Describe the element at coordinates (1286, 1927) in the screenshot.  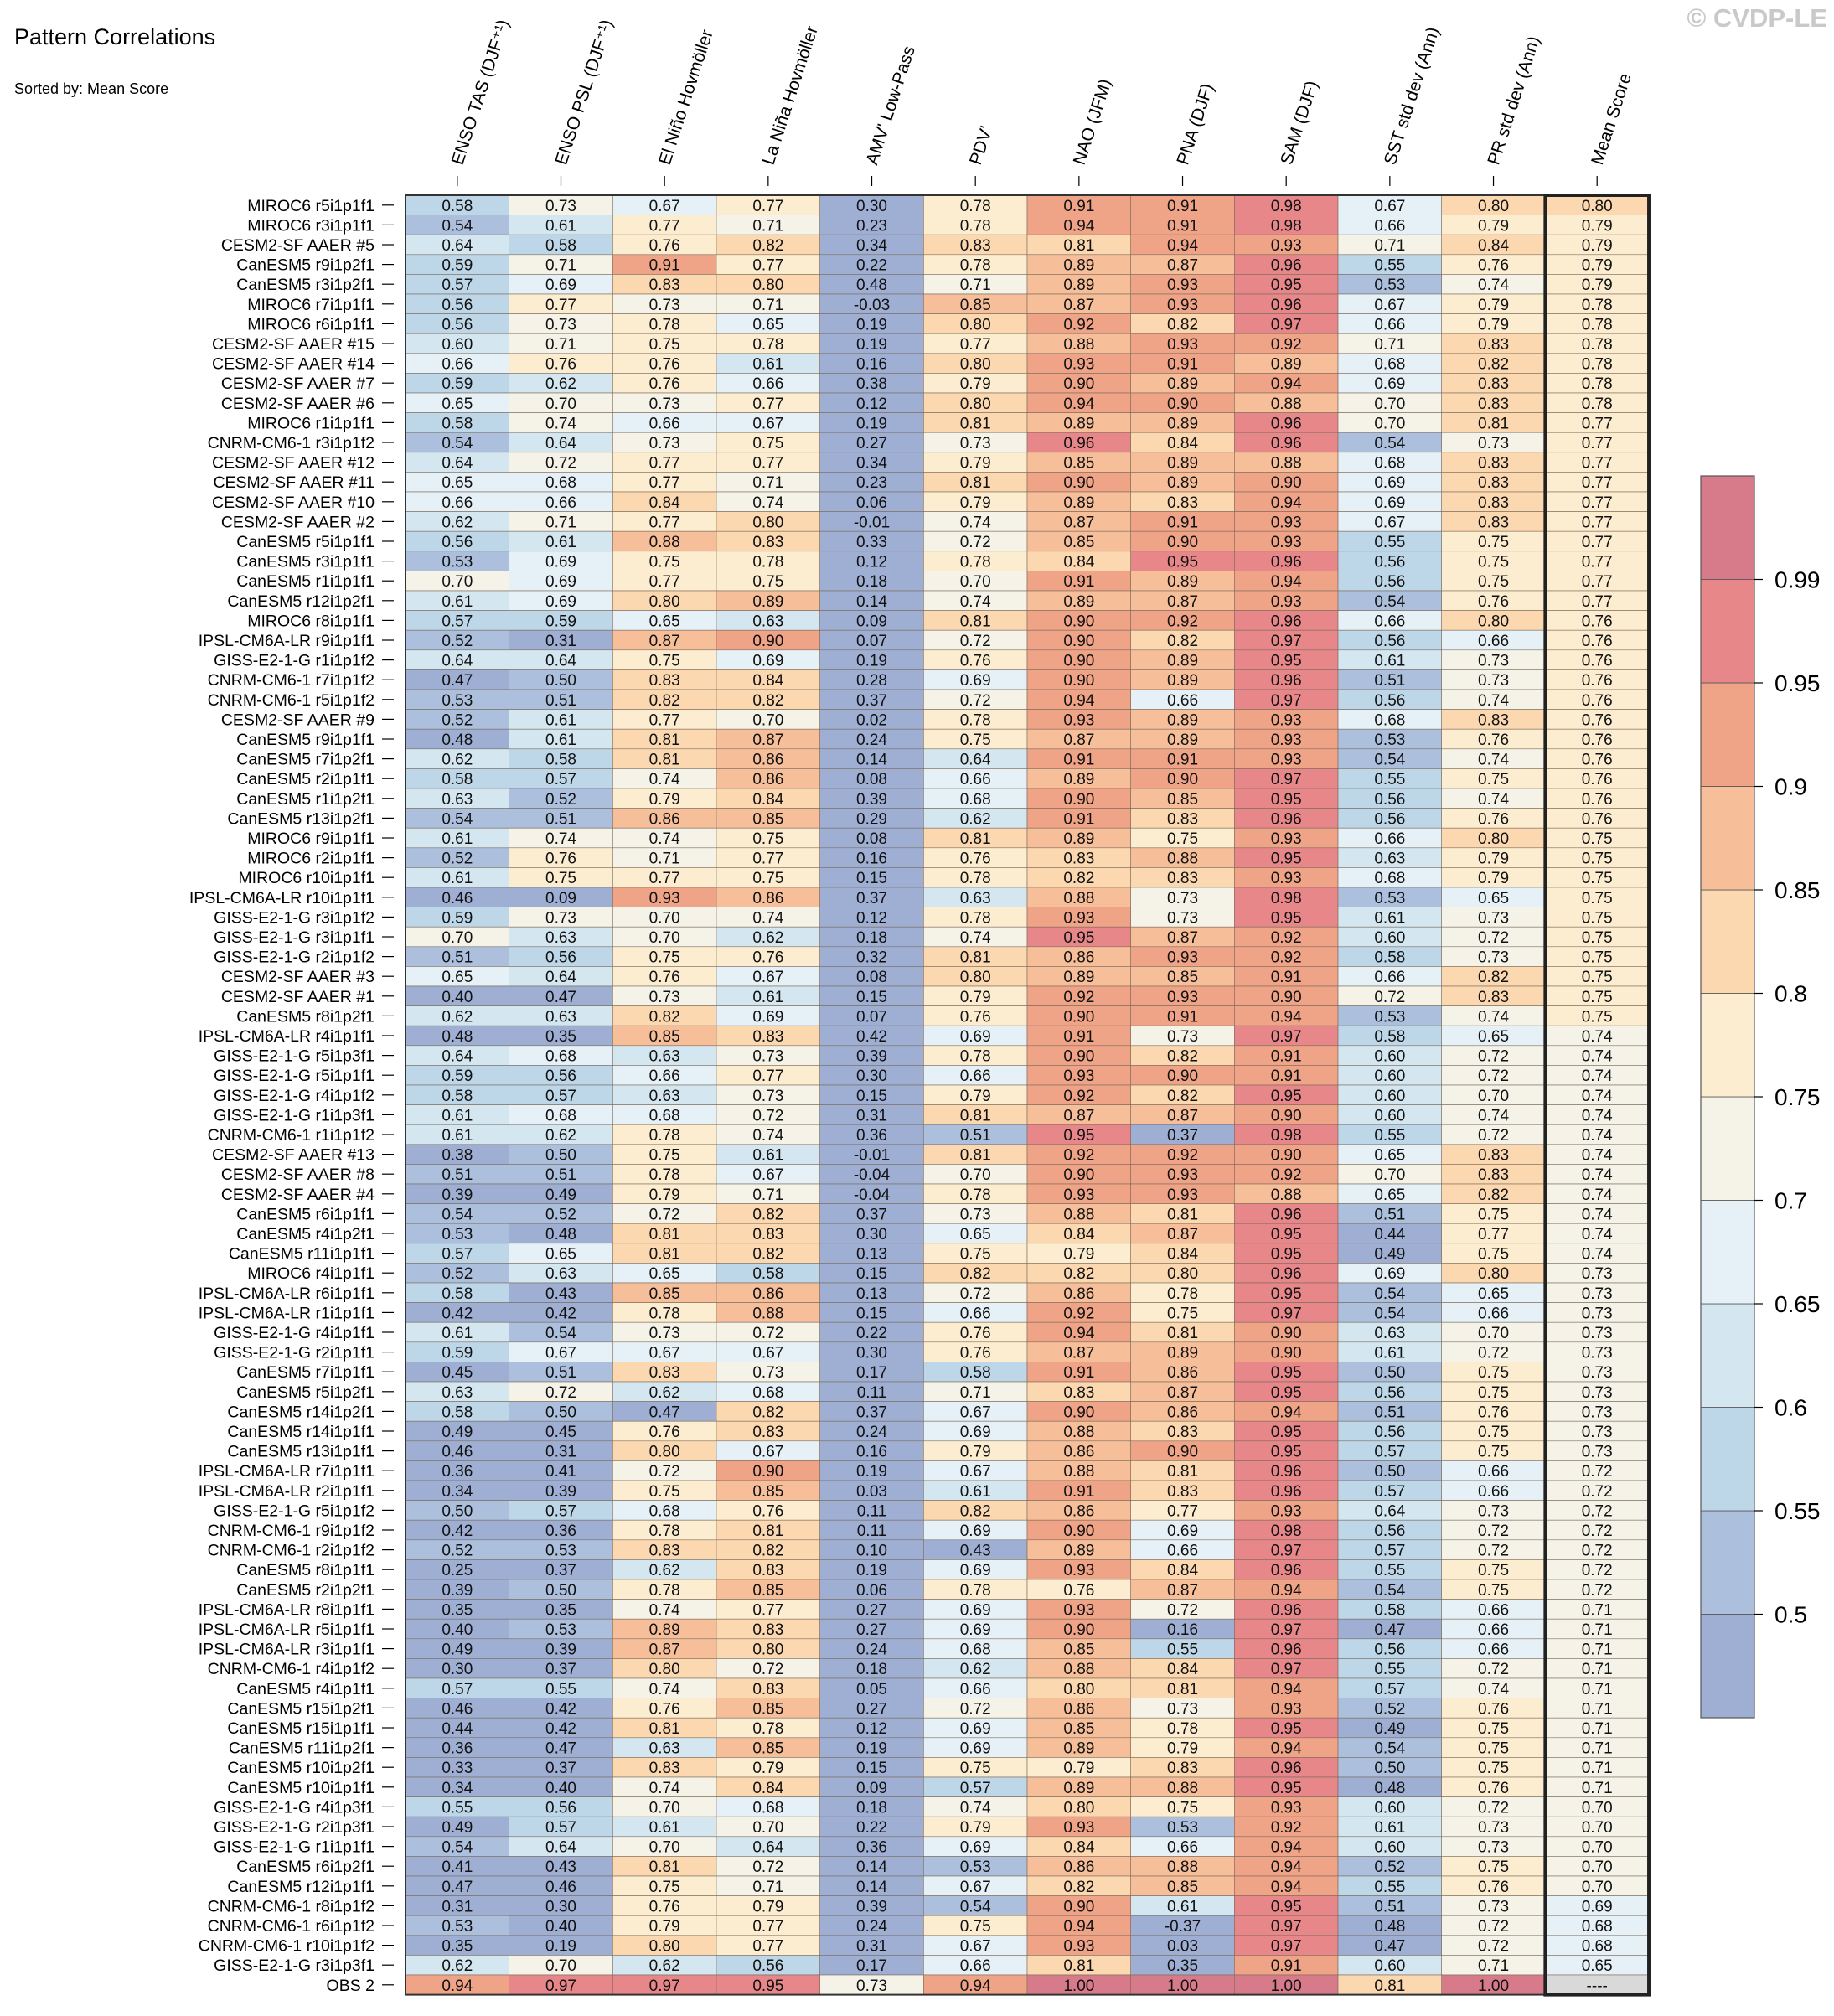
I see `cell-value: 0.97` at that location.